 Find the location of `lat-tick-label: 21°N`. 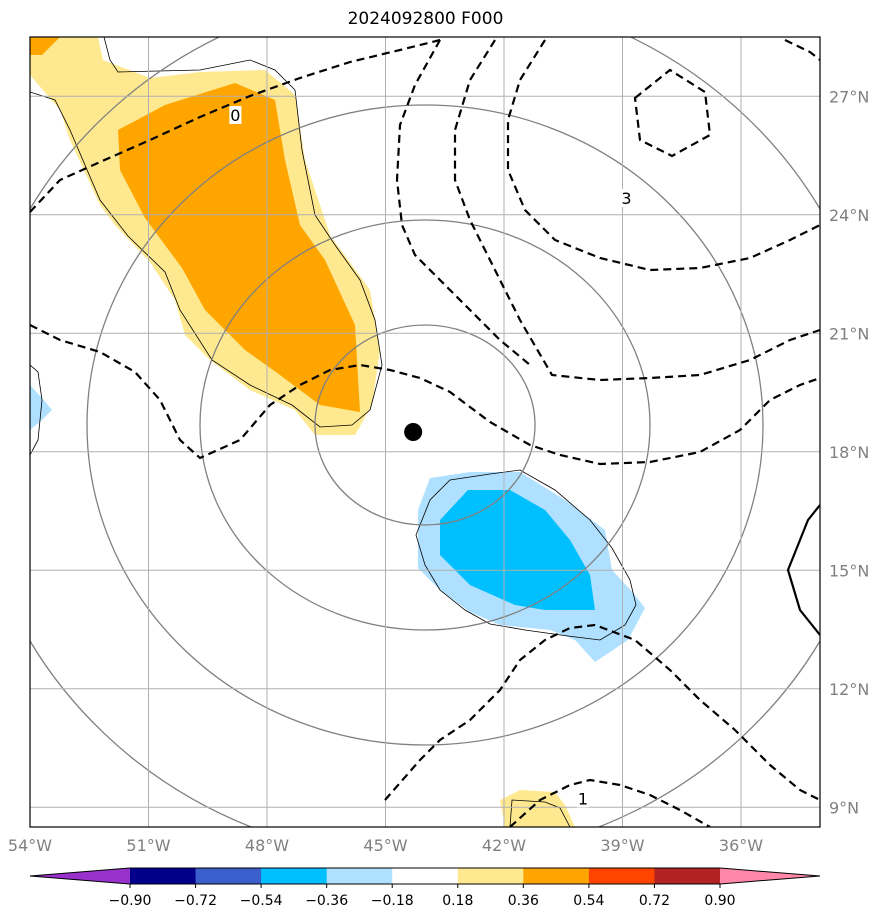

lat-tick-label: 21°N is located at coordinates (849, 333).